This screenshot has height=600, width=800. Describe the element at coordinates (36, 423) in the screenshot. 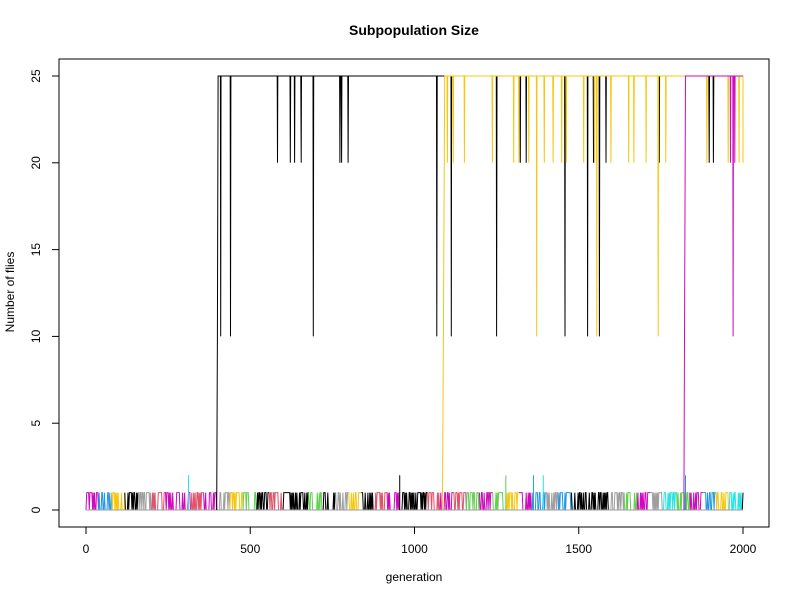

I see `y-tick-label: 5` at that location.